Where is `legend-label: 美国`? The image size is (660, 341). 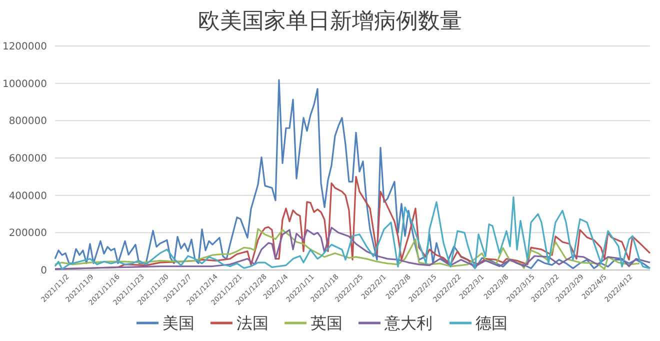
legend-label: 美国 is located at coordinates (178, 323).